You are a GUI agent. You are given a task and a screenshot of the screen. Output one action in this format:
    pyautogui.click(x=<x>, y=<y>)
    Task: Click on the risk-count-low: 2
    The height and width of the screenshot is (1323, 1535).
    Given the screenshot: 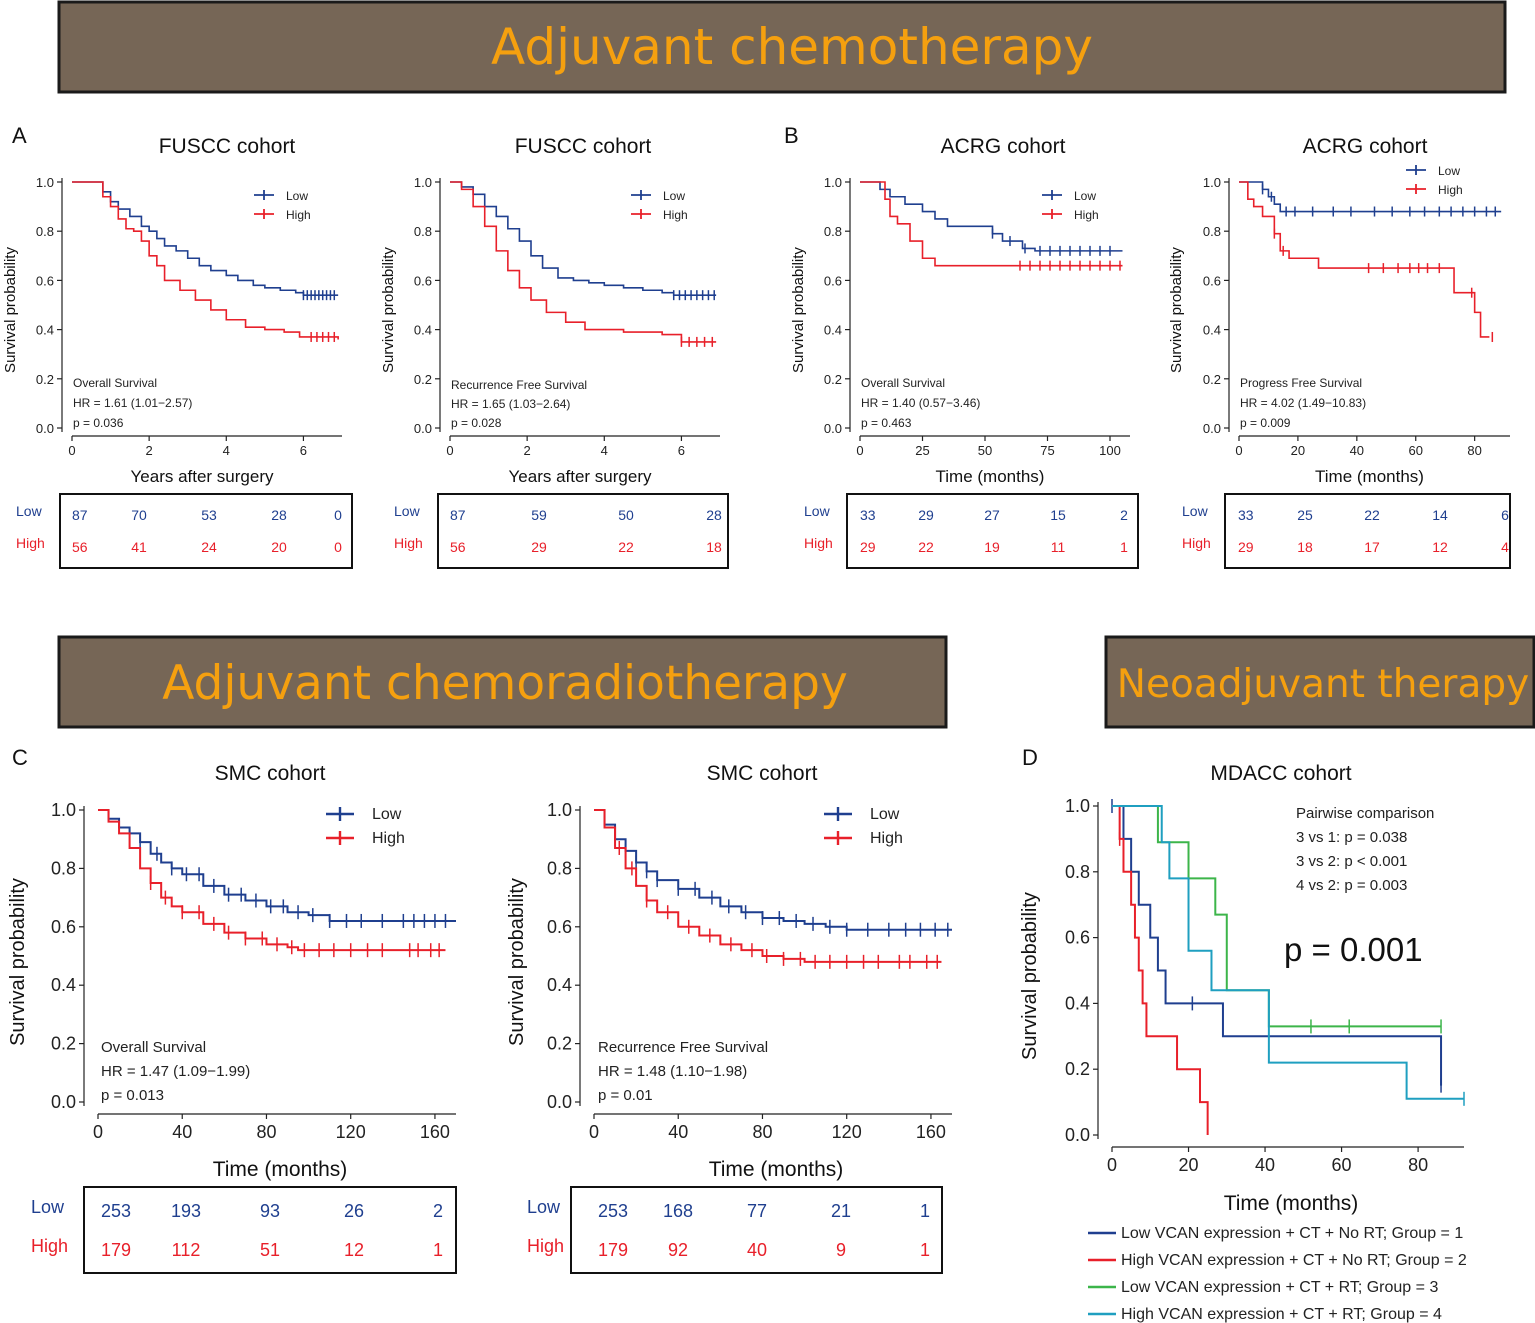 What is the action you would take?
    pyautogui.click(x=438, y=1211)
    